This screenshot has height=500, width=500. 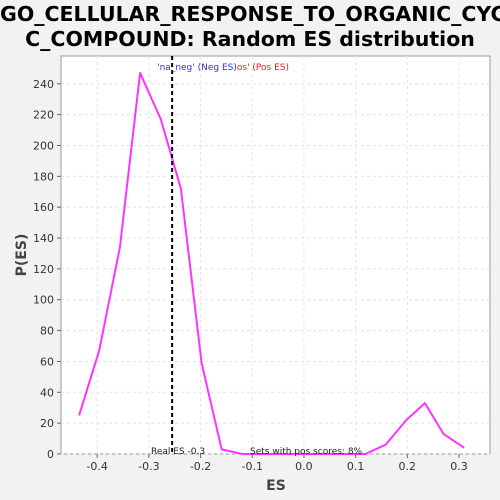 What do you see at coordinates (43, 269) in the screenshot?
I see `y-tick-label: 120` at bounding box center [43, 269].